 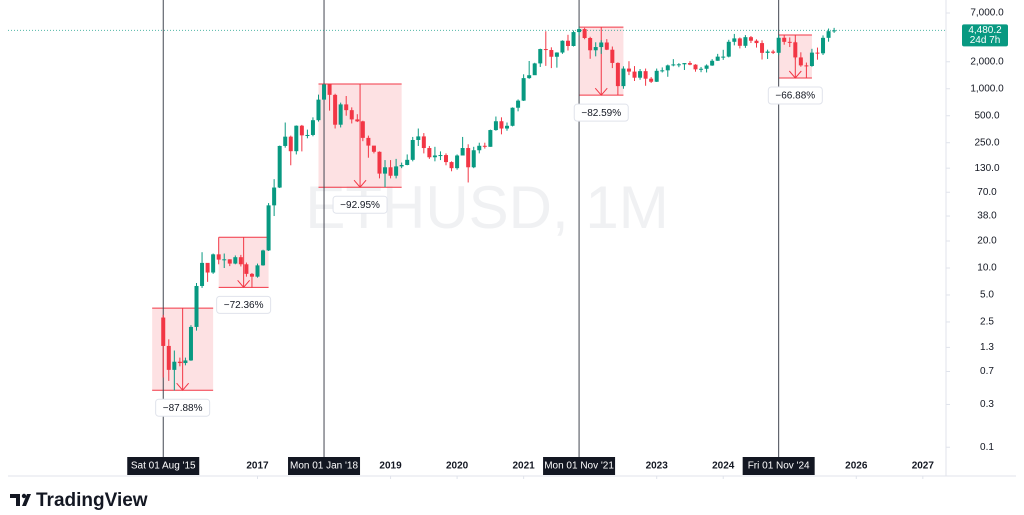 I want to click on x-tick-label: 2019, so click(x=390, y=466).